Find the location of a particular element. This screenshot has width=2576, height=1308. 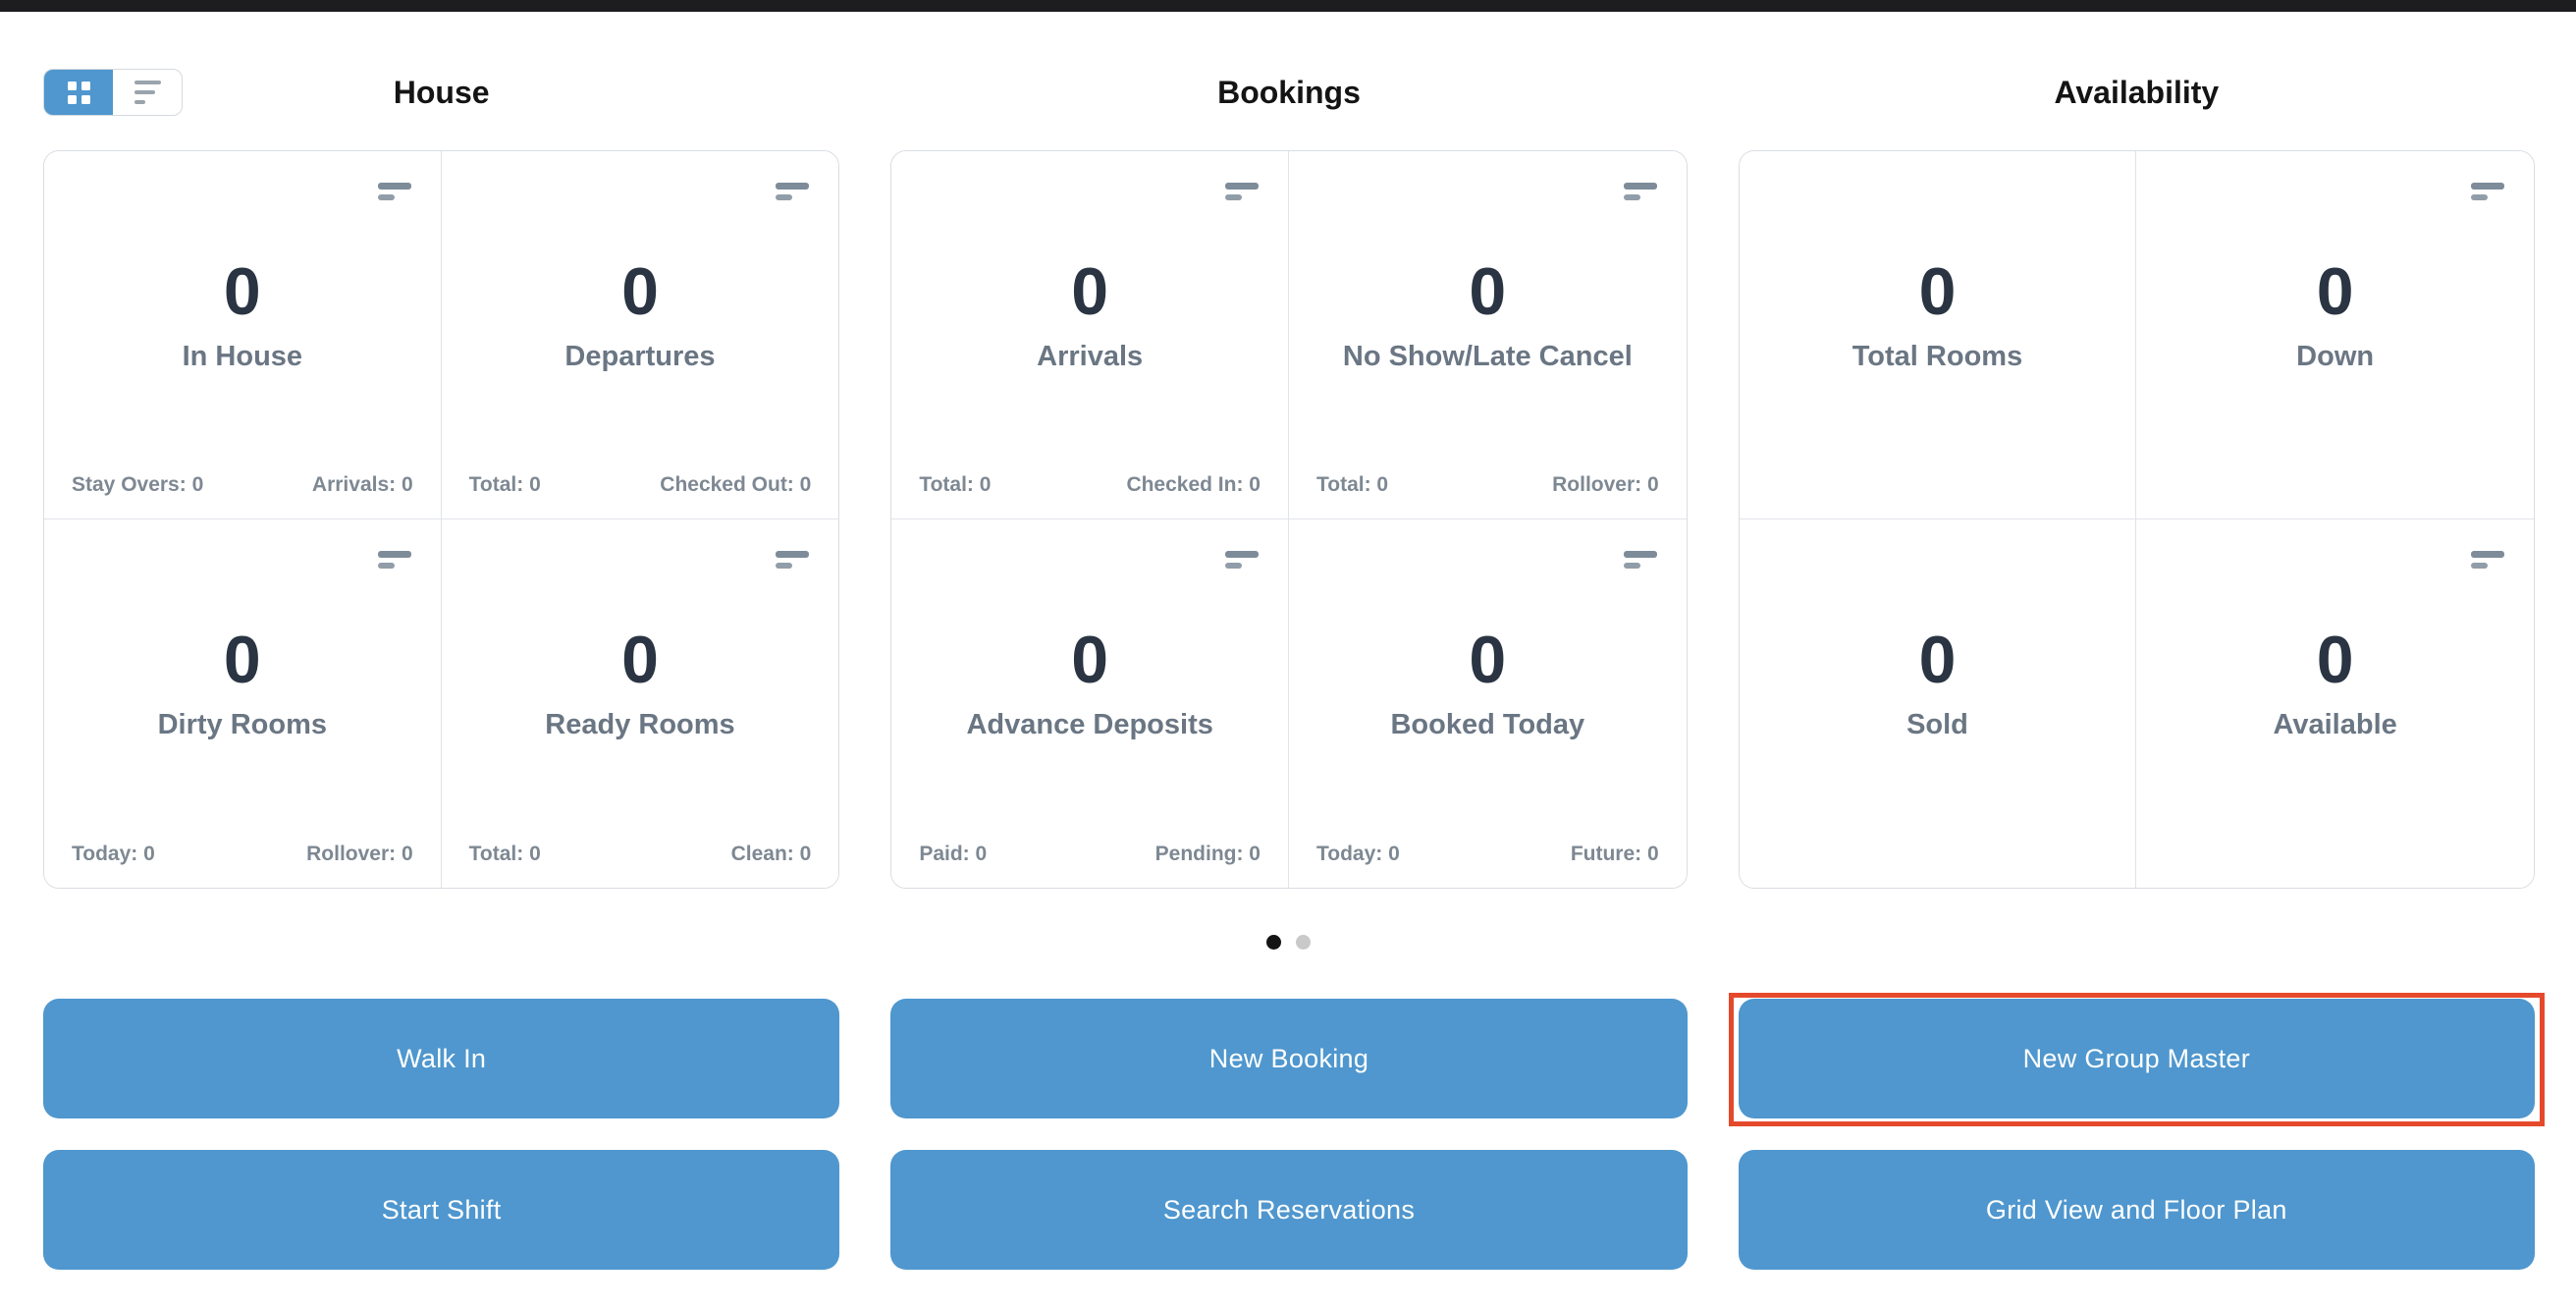

card-stat-right: Pending: 0 is located at coordinates (1207, 854).